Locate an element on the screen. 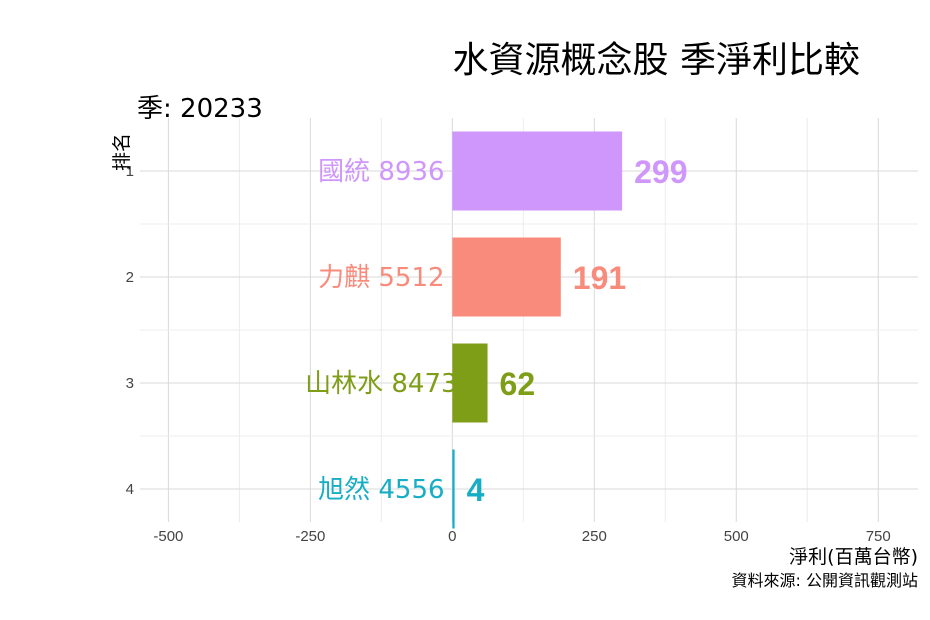  x-tick-label: 500 is located at coordinates (736, 536).